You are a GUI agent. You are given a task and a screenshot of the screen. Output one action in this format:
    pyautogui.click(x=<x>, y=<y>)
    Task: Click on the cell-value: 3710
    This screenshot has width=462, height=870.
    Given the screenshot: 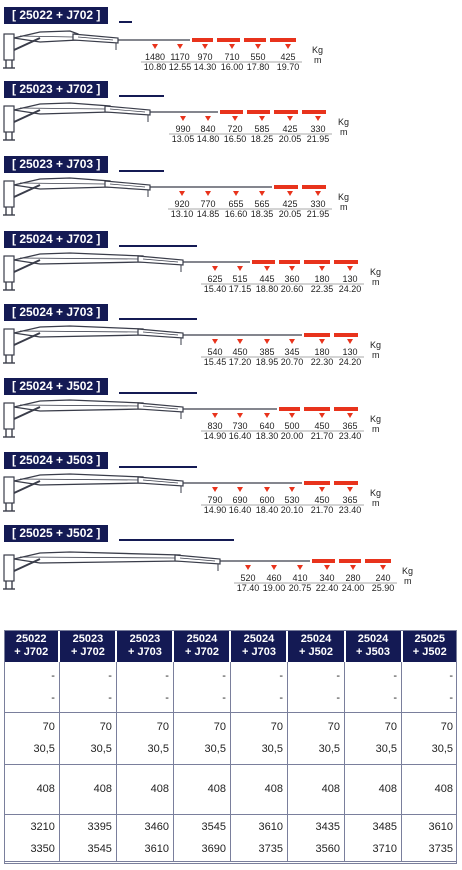 What is the action you would take?
    pyautogui.click(x=385, y=848)
    